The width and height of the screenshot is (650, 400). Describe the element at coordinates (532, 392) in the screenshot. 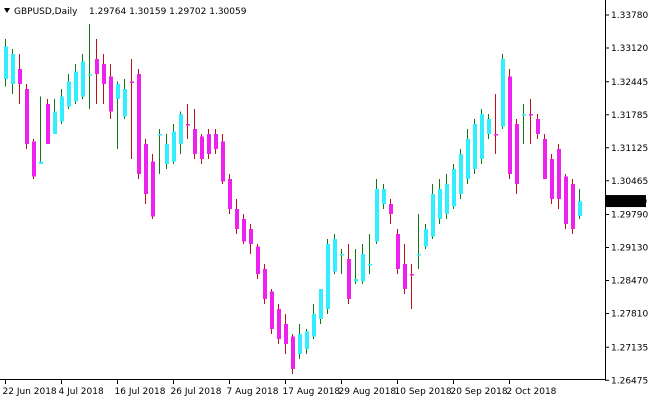

I see `x-tick-label: 2 Oct 2018` at that location.